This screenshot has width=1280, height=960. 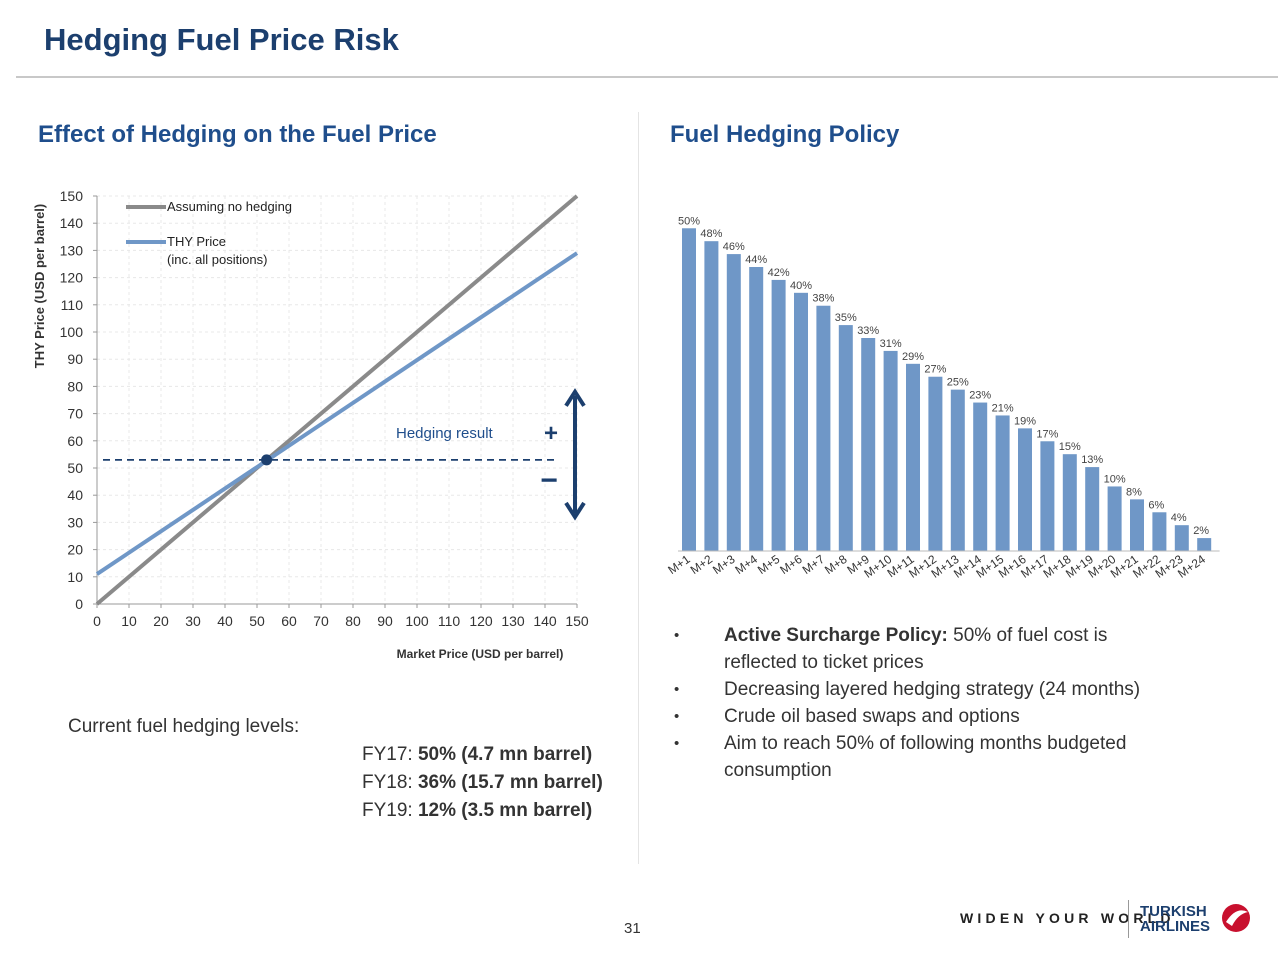 I want to click on x-tick-label: 30, so click(x=193, y=621).